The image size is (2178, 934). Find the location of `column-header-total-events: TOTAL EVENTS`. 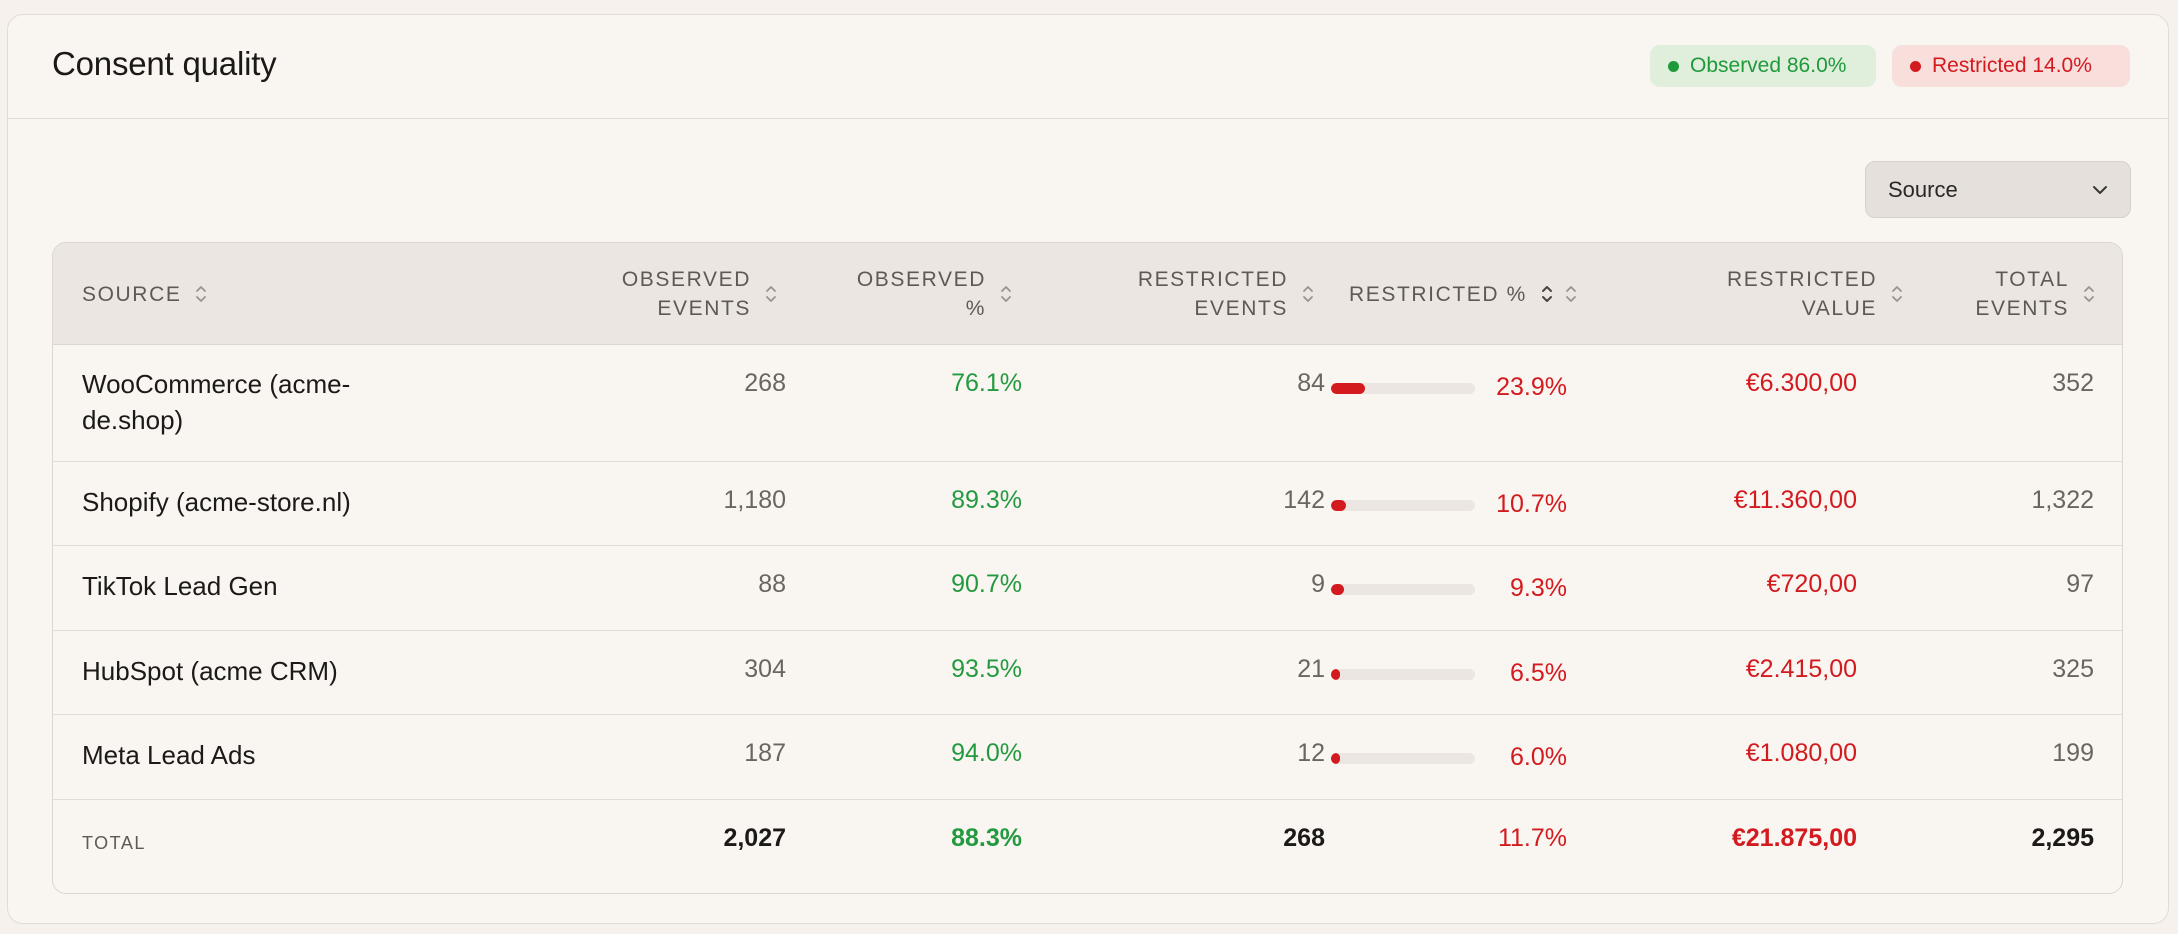

column-header-total-events: TOTAL EVENTS is located at coordinates (2025, 294).